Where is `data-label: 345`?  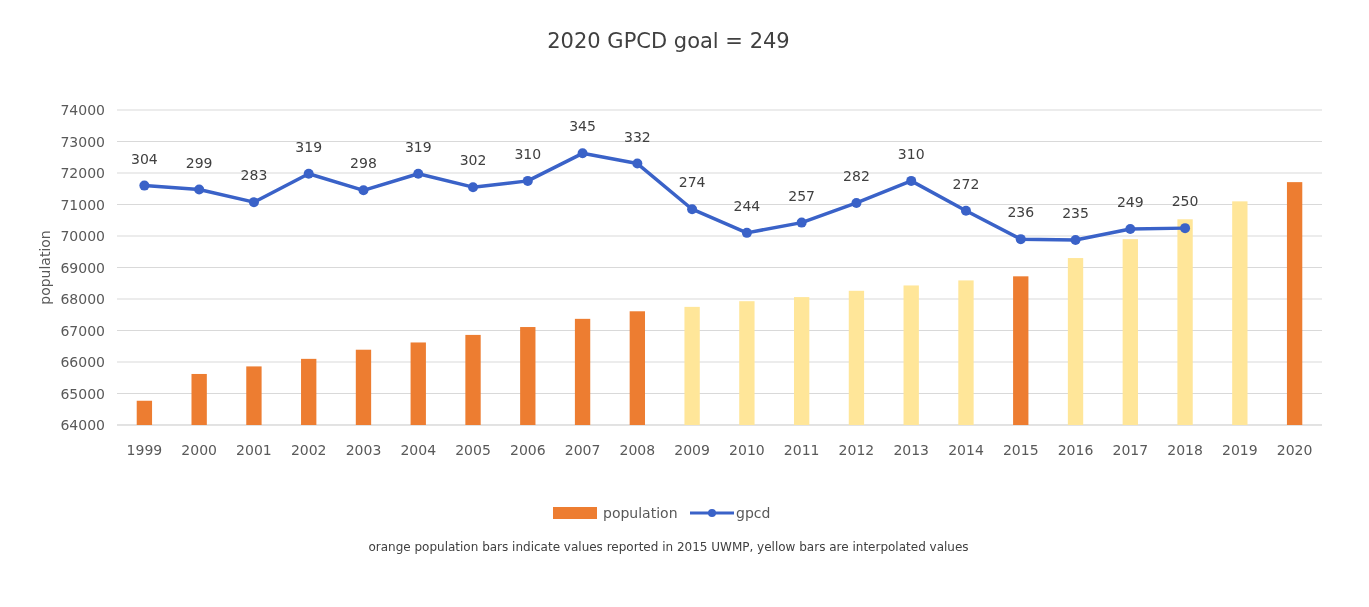 data-label: 345 is located at coordinates (582, 126).